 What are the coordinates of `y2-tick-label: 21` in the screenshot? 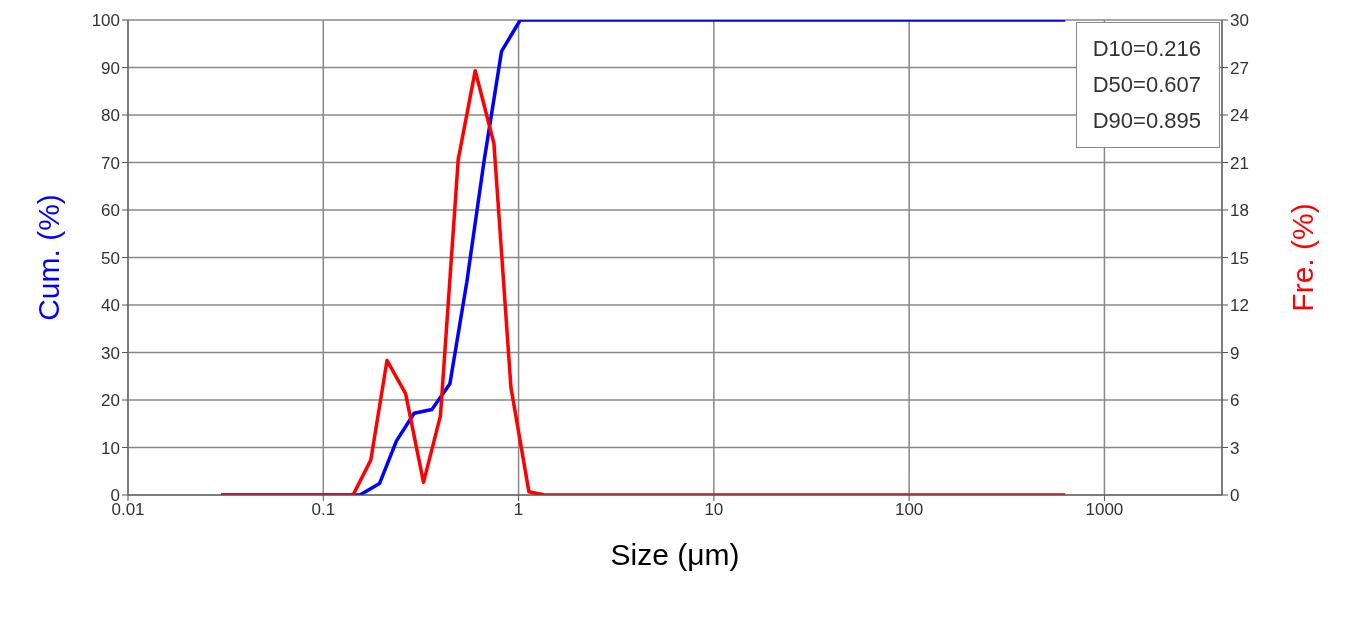 It's located at (1239, 163).